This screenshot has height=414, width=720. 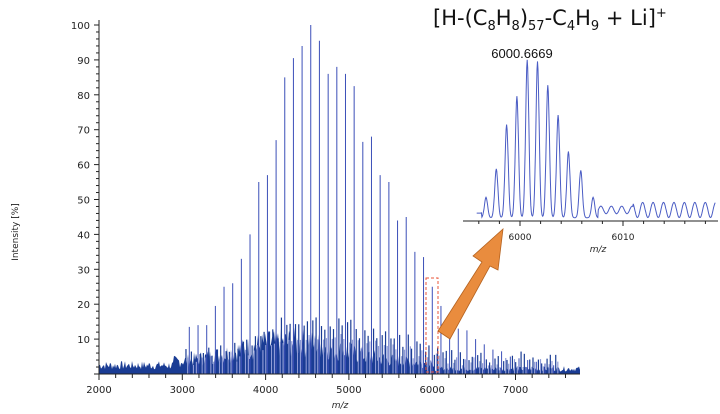 What do you see at coordinates (340, 406) in the screenshot?
I see `x-axis-label: m/z` at bounding box center [340, 406].